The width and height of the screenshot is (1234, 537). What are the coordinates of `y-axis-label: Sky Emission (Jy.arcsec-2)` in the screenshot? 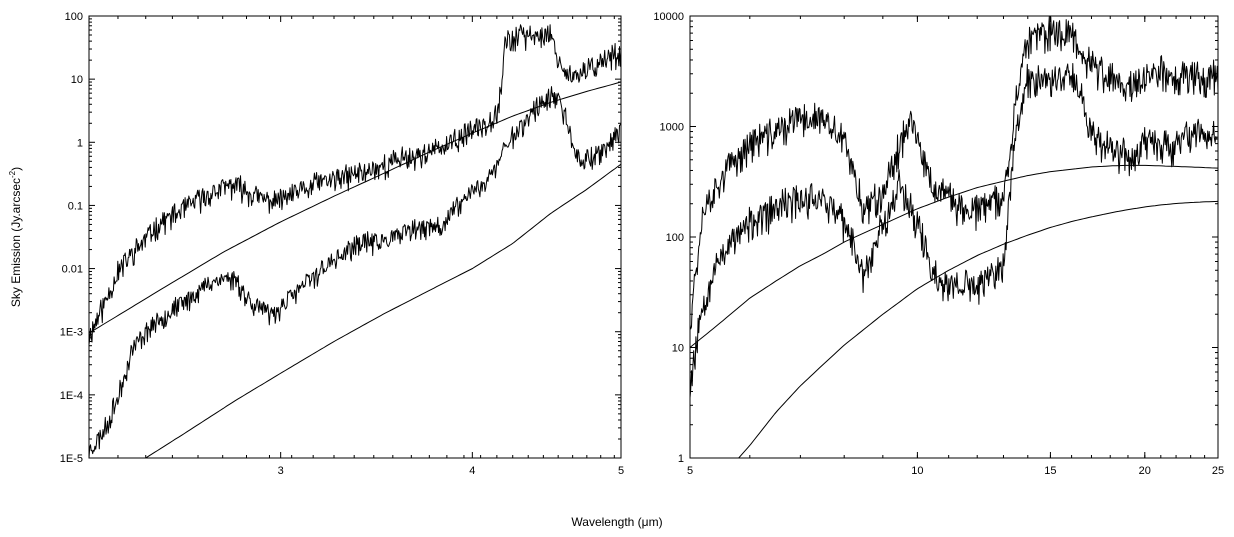 It's located at (15, 237).